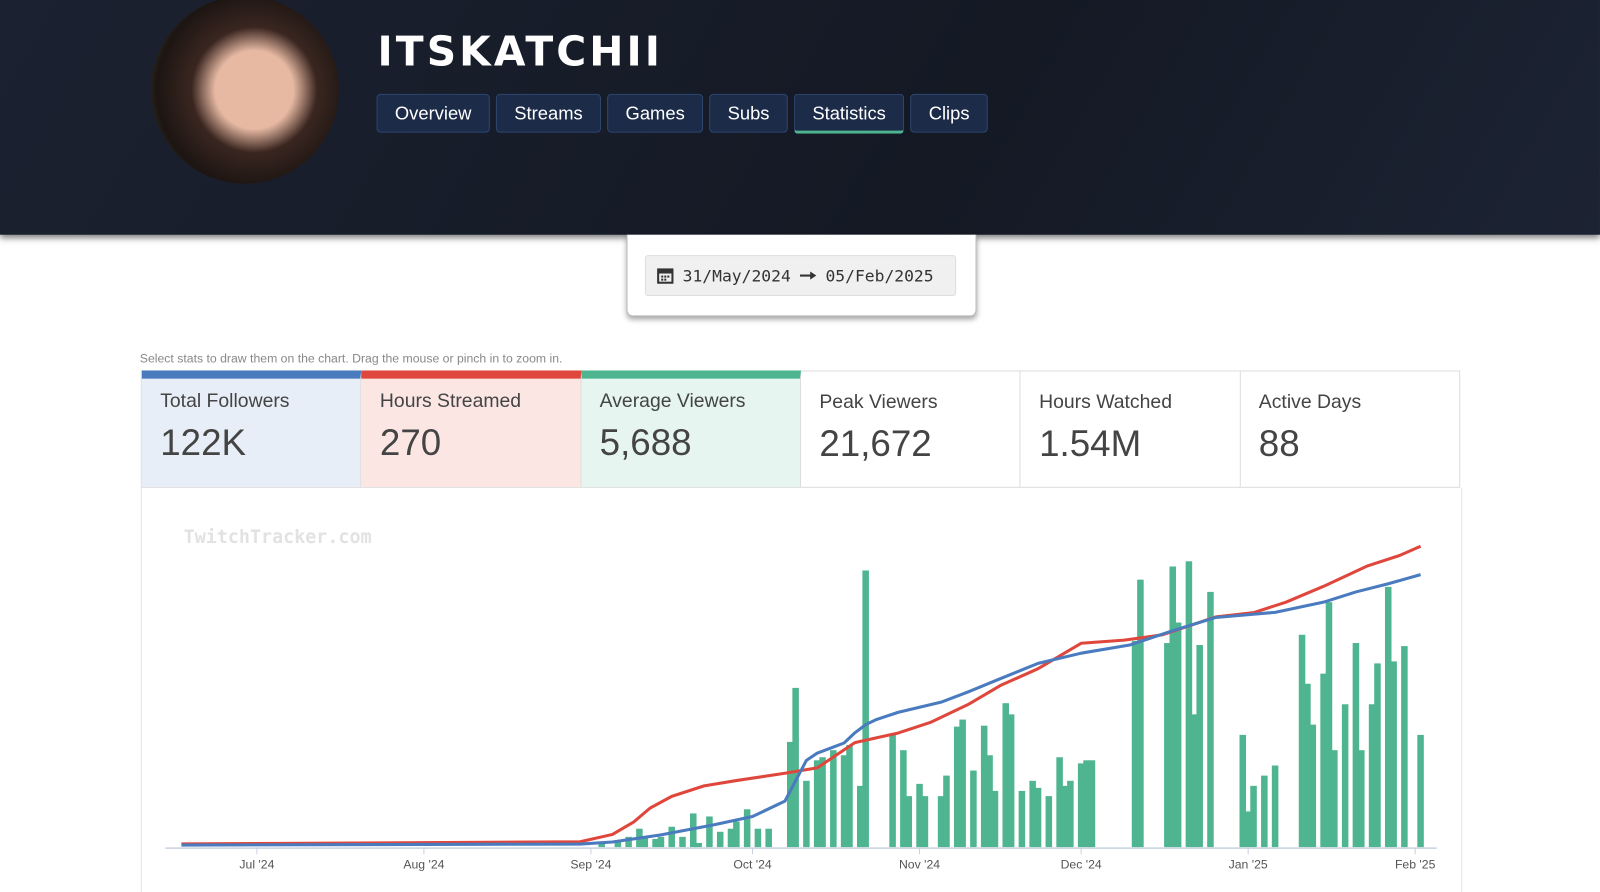 This screenshot has width=1600, height=892. Describe the element at coordinates (1248, 865) in the screenshot. I see `x-tick-label: Jan '25` at that location.